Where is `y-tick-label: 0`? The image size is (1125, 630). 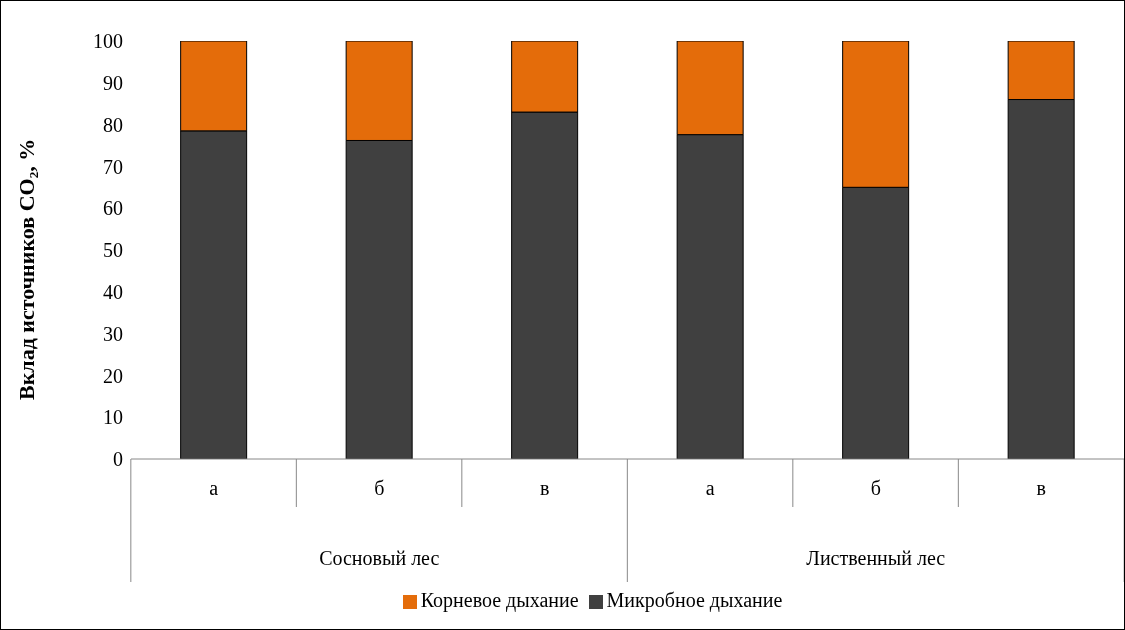 y-tick-label: 0 is located at coordinates (118, 459).